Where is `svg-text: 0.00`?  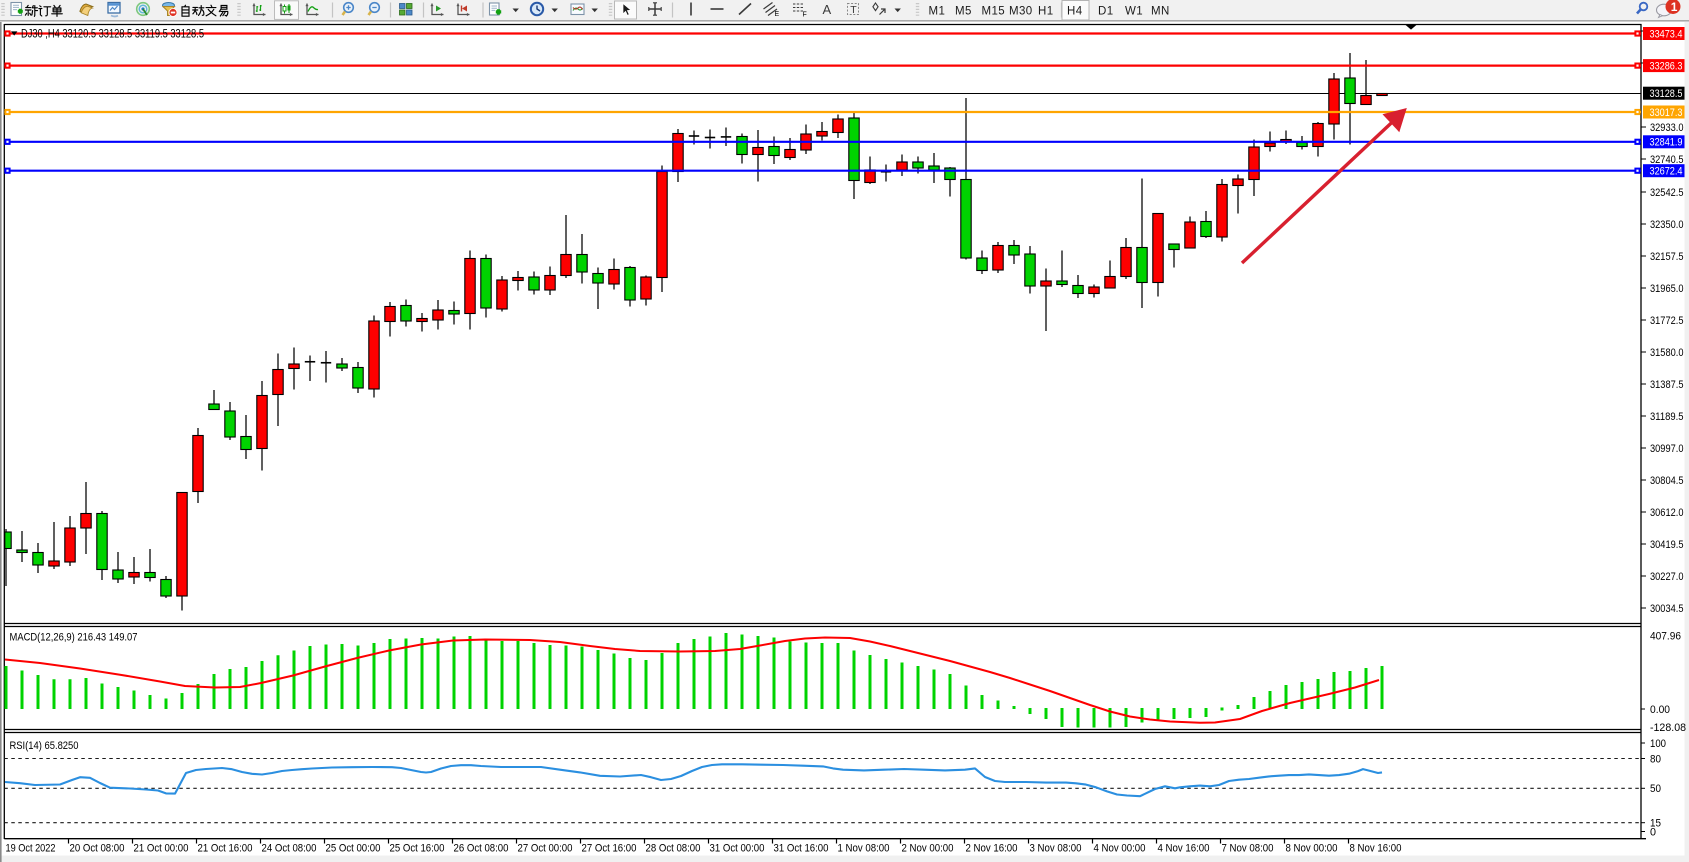 svg-text: 0.00 is located at coordinates (1660, 710).